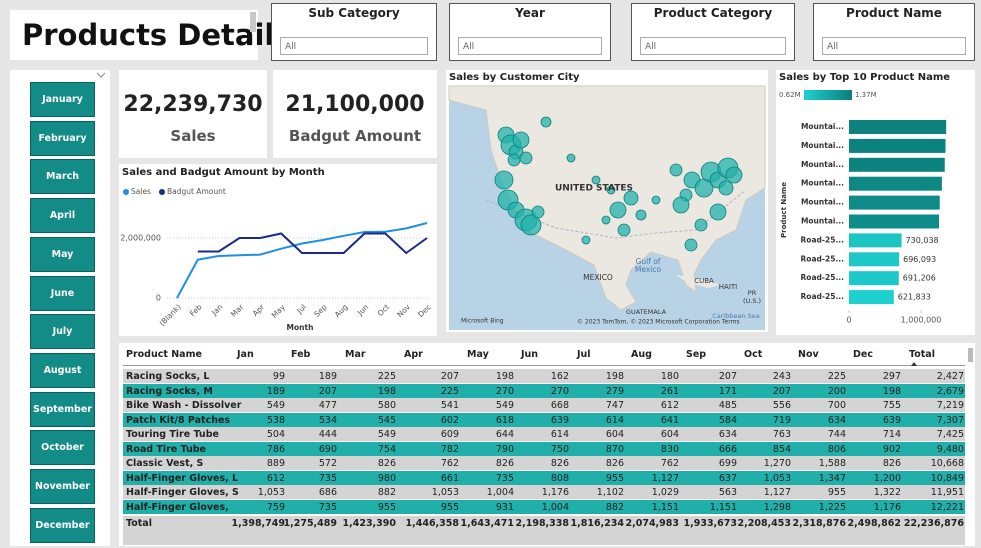 The width and height of the screenshot is (981, 548). Describe the element at coordinates (182, 492) in the screenshot. I see `table-cell: Half-Finger Gloves, S` at that location.